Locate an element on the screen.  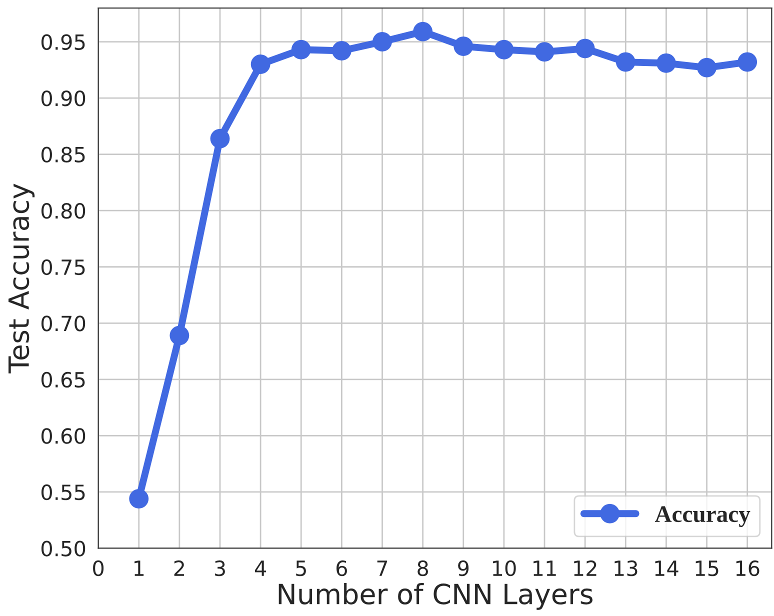
x-tick-label: 14 is located at coordinates (666, 568).